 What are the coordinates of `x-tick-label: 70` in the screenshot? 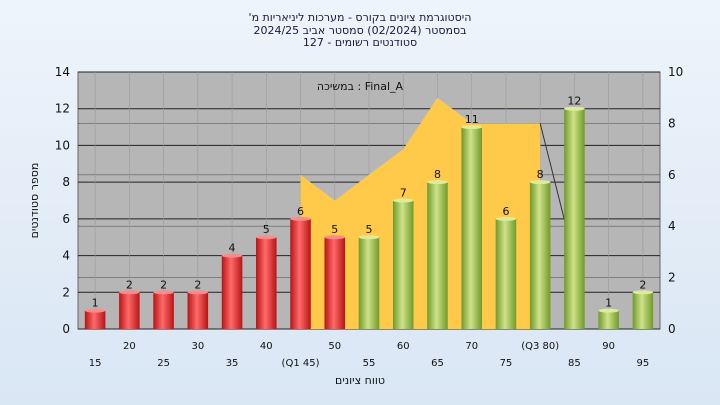 It's located at (471, 346).